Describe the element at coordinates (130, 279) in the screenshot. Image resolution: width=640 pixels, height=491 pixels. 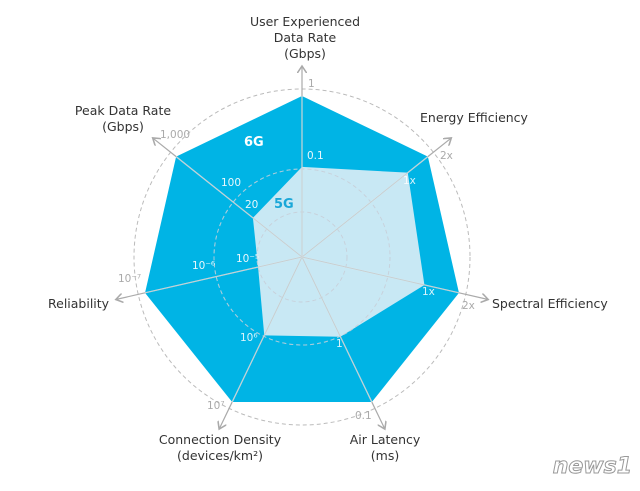
I see `tick-reliability-6g: 10⁻⁷` at that location.